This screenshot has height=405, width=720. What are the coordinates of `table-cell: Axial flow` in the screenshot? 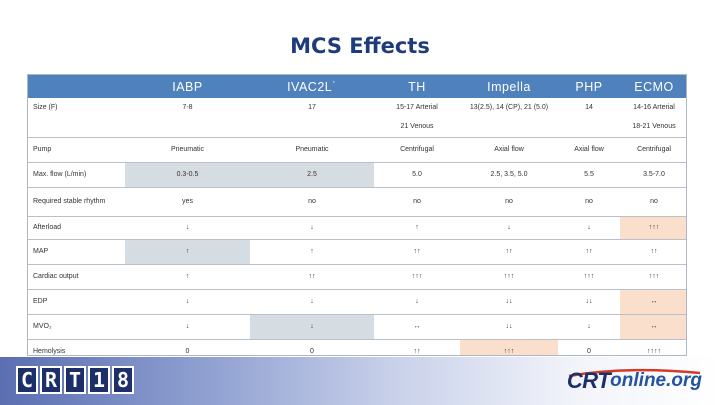 It's located at (589, 150).